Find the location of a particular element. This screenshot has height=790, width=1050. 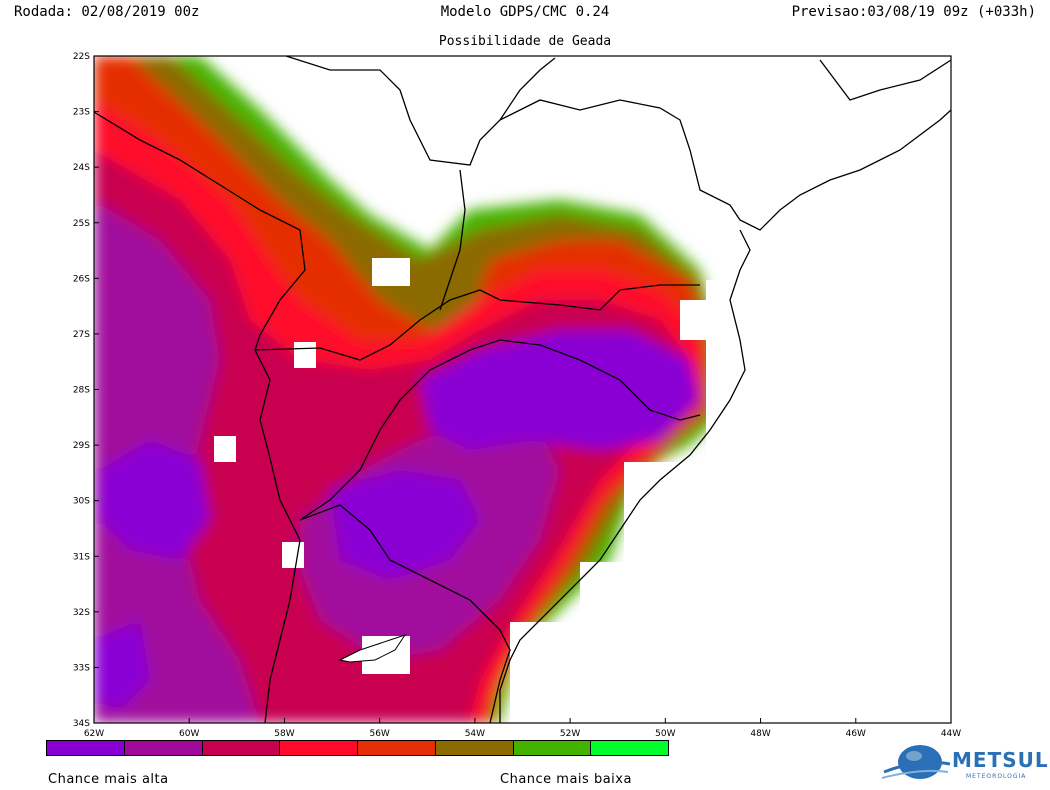

forecast-time: Previsao:03/08/19 09z (+033h) is located at coordinates (913, 12).